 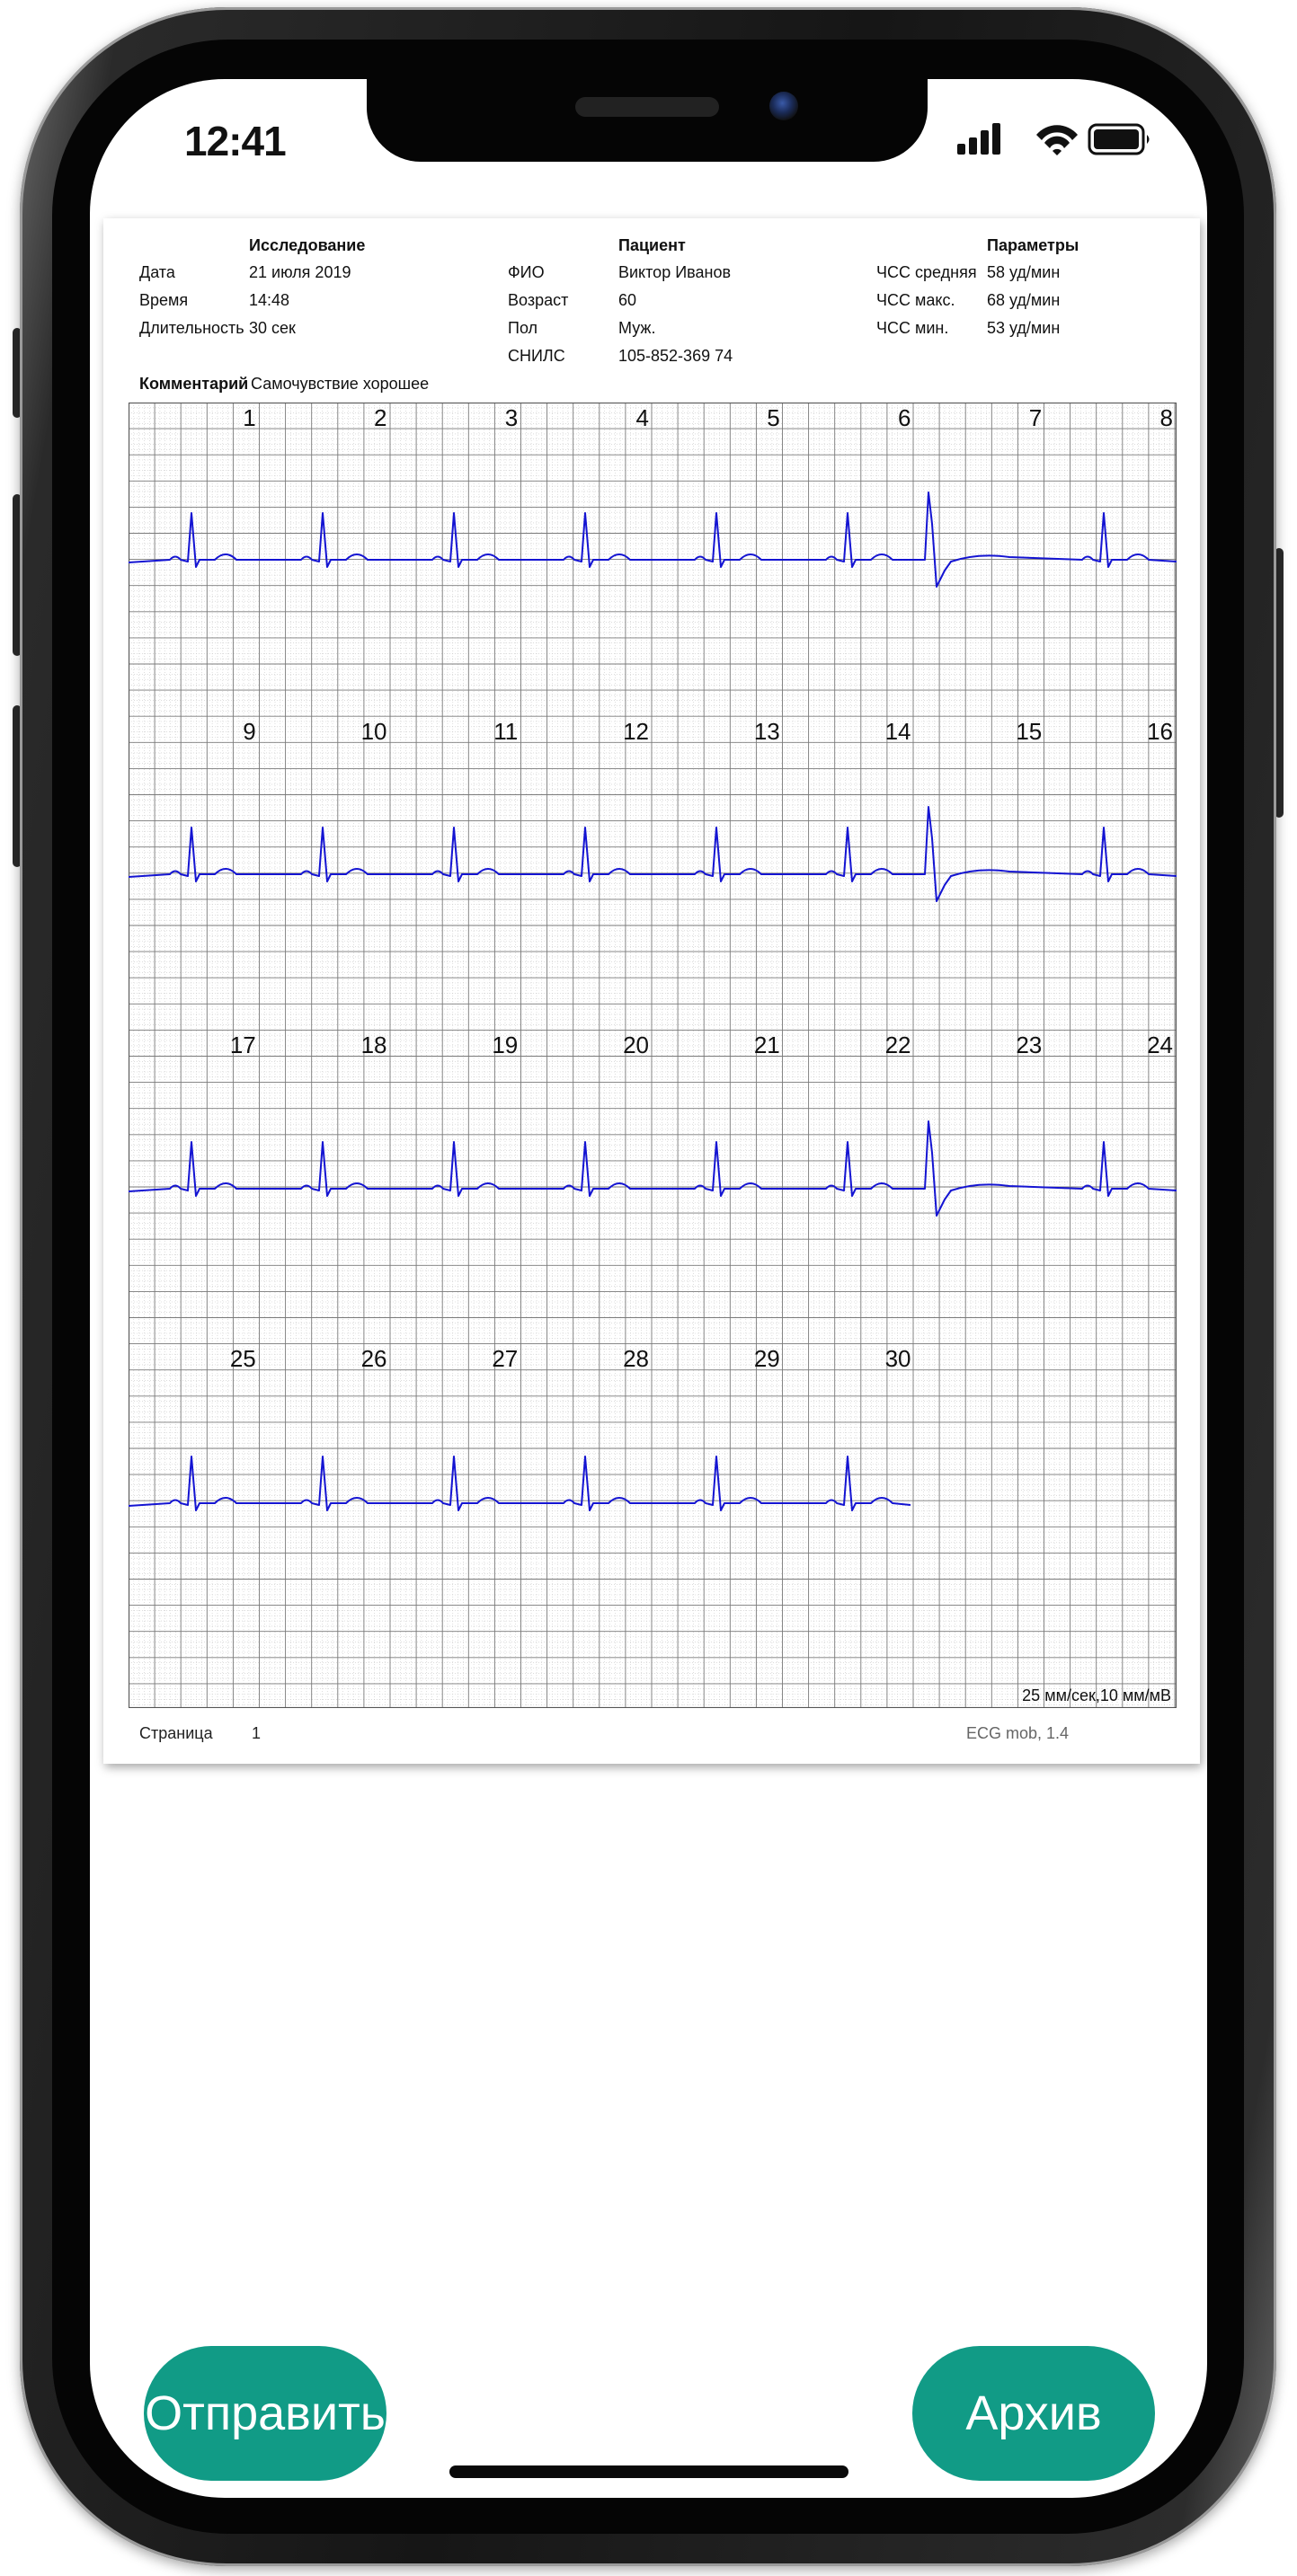 I want to click on camera-icon, so click(x=783, y=106).